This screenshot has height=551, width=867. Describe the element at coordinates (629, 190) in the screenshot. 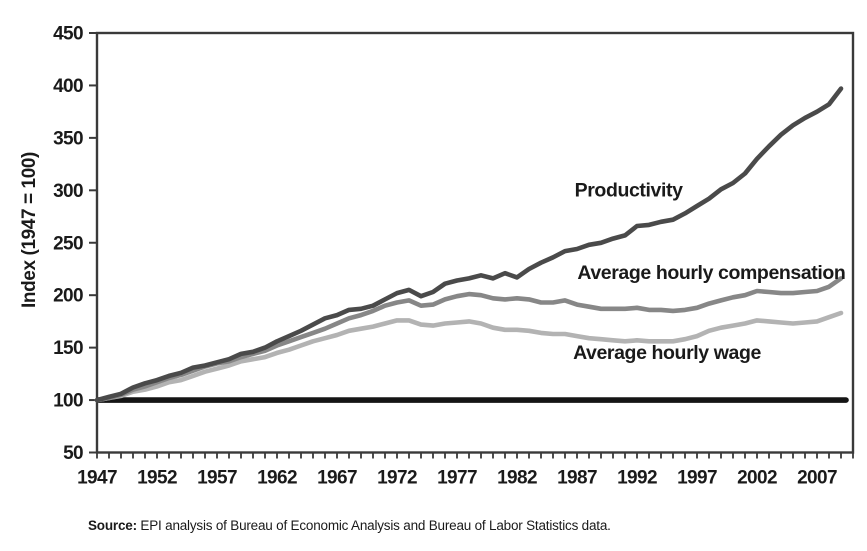

I see `series-label-productivity: Productivity` at that location.